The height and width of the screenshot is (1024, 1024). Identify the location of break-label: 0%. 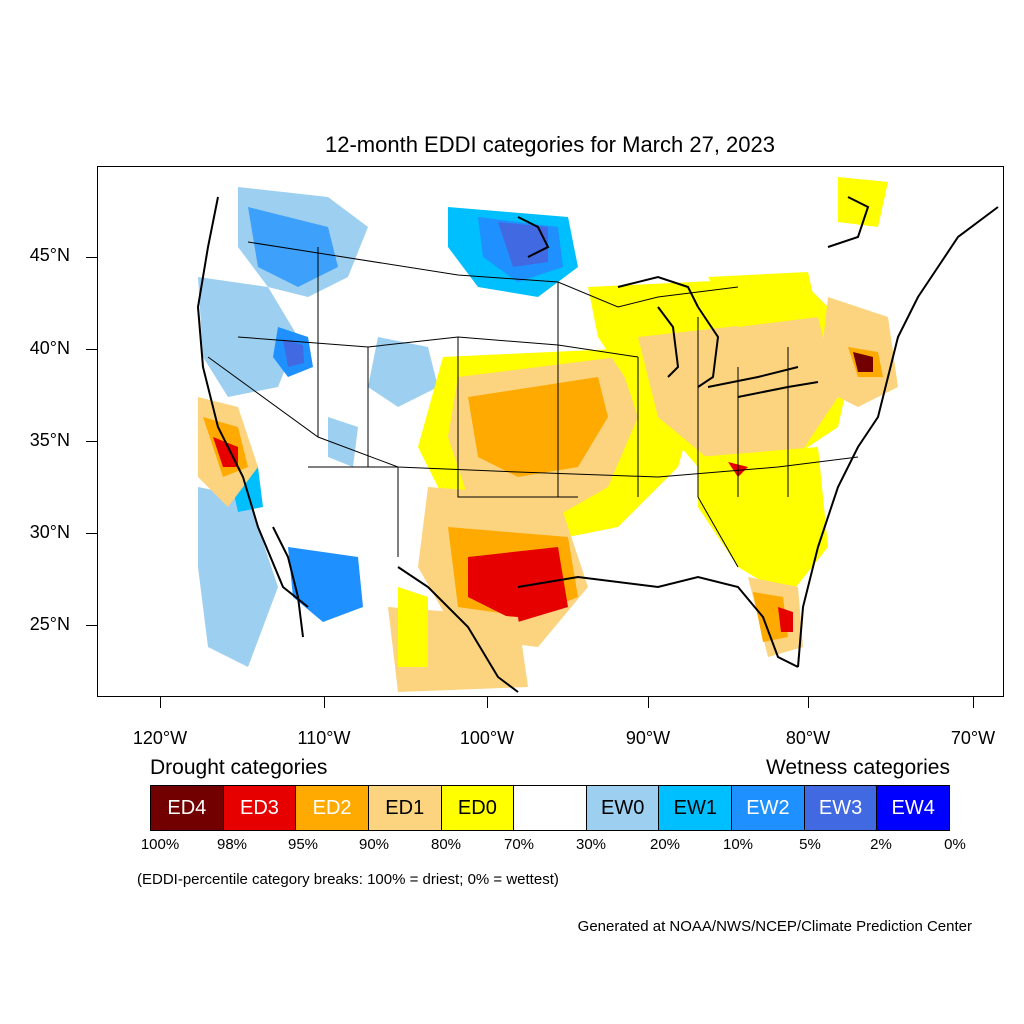
(955, 844).